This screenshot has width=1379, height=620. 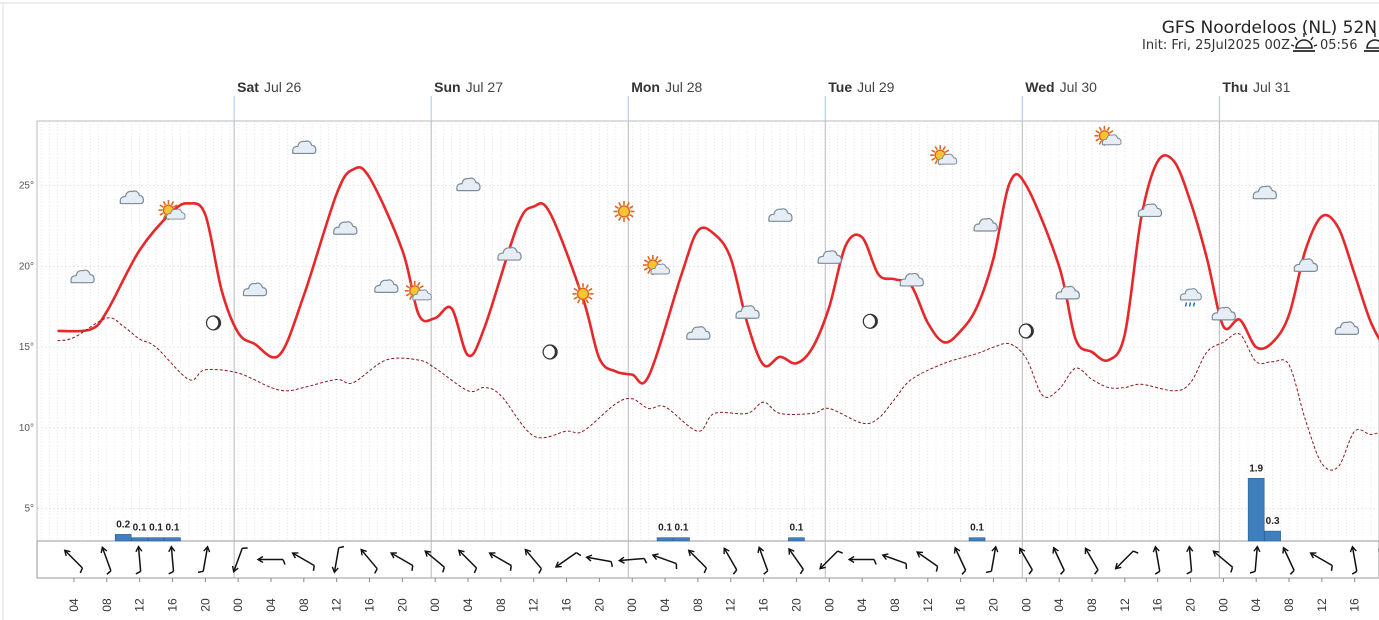 I want to click on moon-icon, so click(x=213, y=323).